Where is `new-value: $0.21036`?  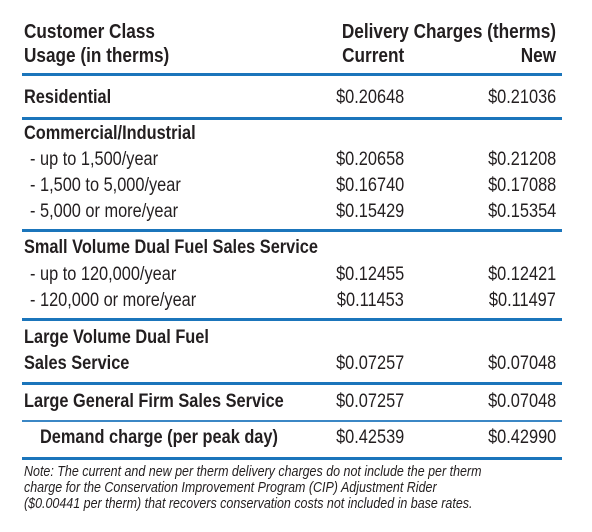
new-value: $0.21036 is located at coordinates (521, 97).